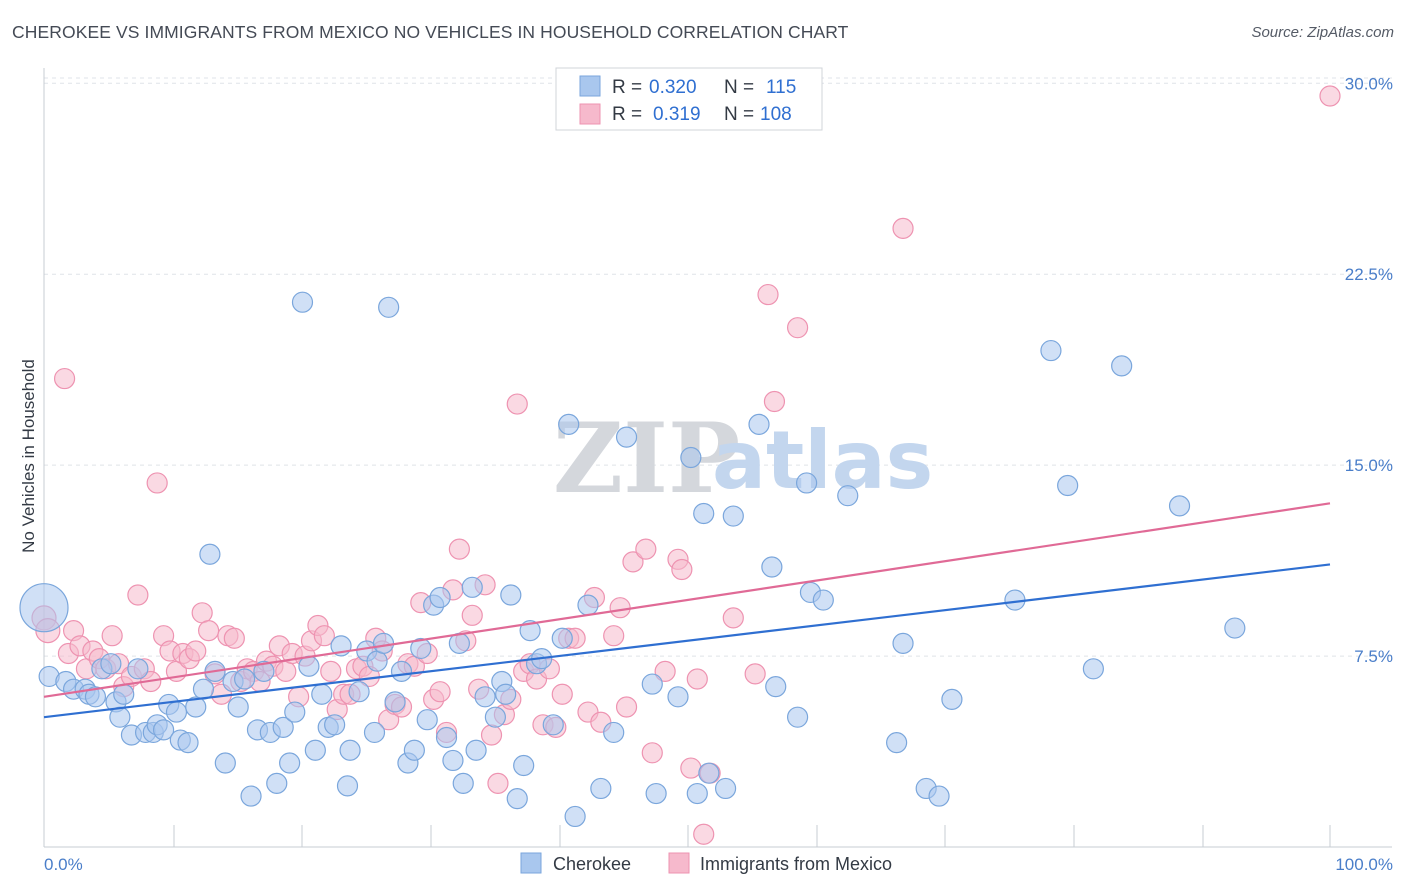 The width and height of the screenshot is (1406, 892). What do you see at coordinates (627, 87) in the screenshot?
I see `legend-r-label-cherokee: R =` at bounding box center [627, 87].